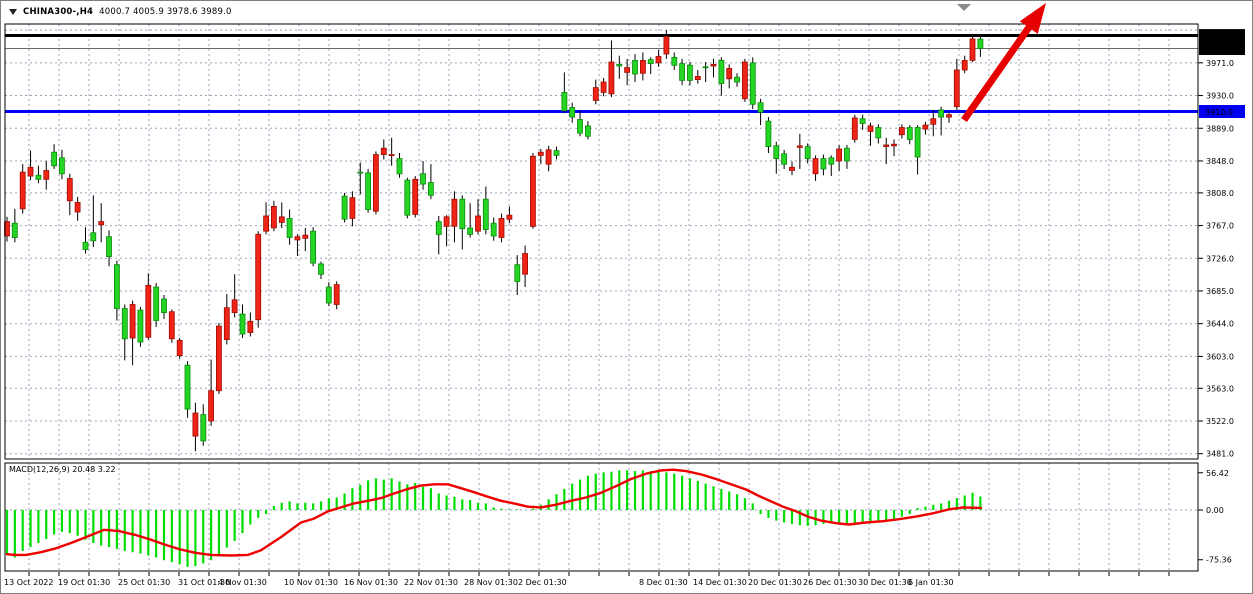 This screenshot has height=594, width=1253. What do you see at coordinates (1220, 193) in the screenshot?
I see `price-axis-label: 3808.0` at bounding box center [1220, 193].